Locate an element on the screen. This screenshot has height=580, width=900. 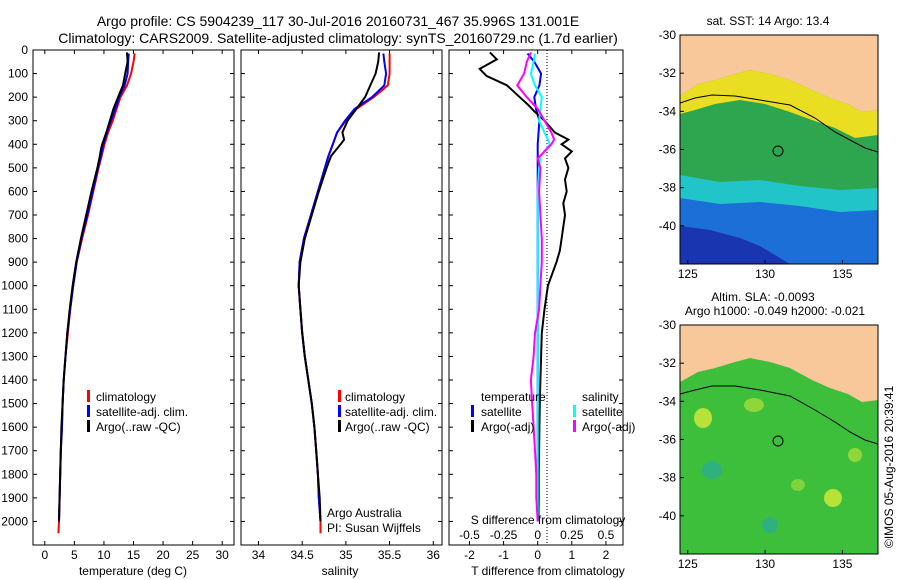
legend-label-s-satellite: satellite is located at coordinates (602, 412).